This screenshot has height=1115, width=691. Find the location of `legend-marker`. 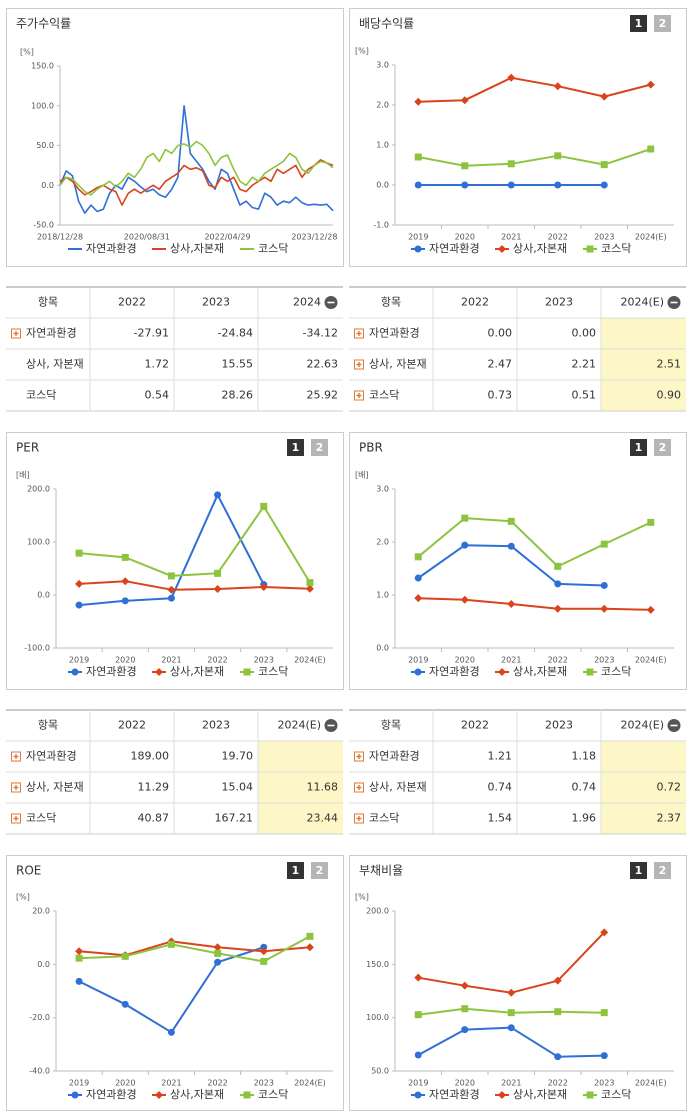

legend-marker is located at coordinates (502, 672).